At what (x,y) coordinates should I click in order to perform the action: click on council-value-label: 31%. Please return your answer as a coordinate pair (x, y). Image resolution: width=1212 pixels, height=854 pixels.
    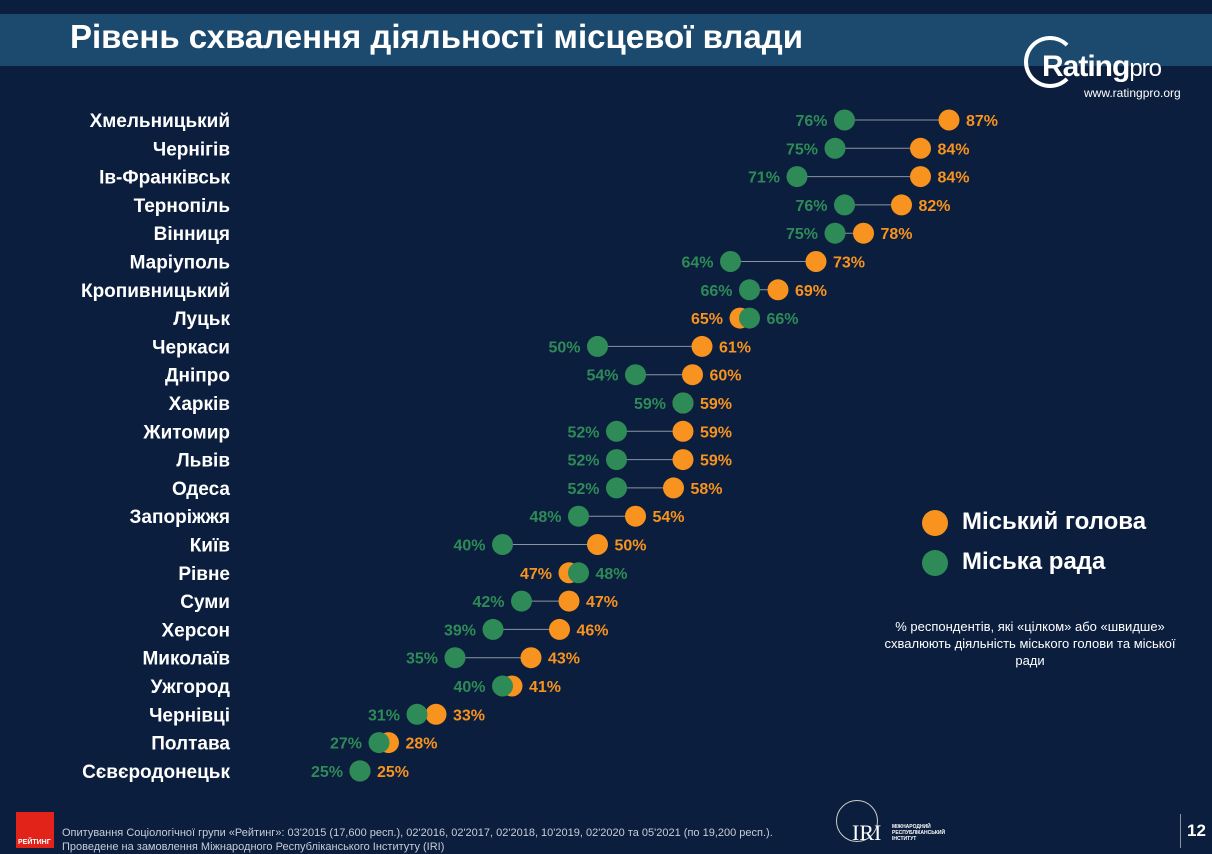
    Looking at the image, I should click on (384, 715).